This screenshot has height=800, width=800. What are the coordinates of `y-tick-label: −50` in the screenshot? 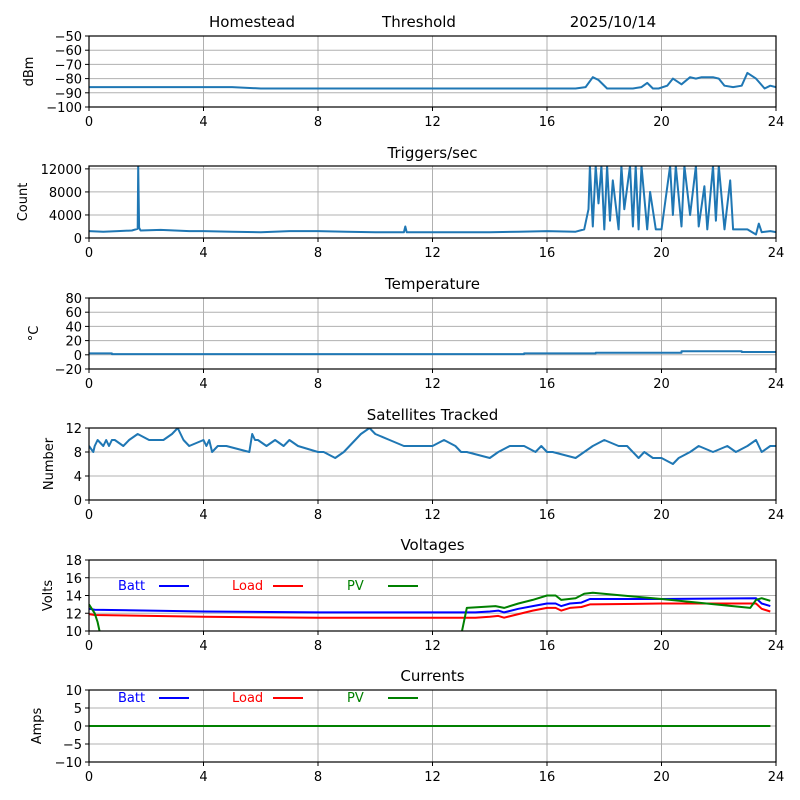 It's located at (68, 37).